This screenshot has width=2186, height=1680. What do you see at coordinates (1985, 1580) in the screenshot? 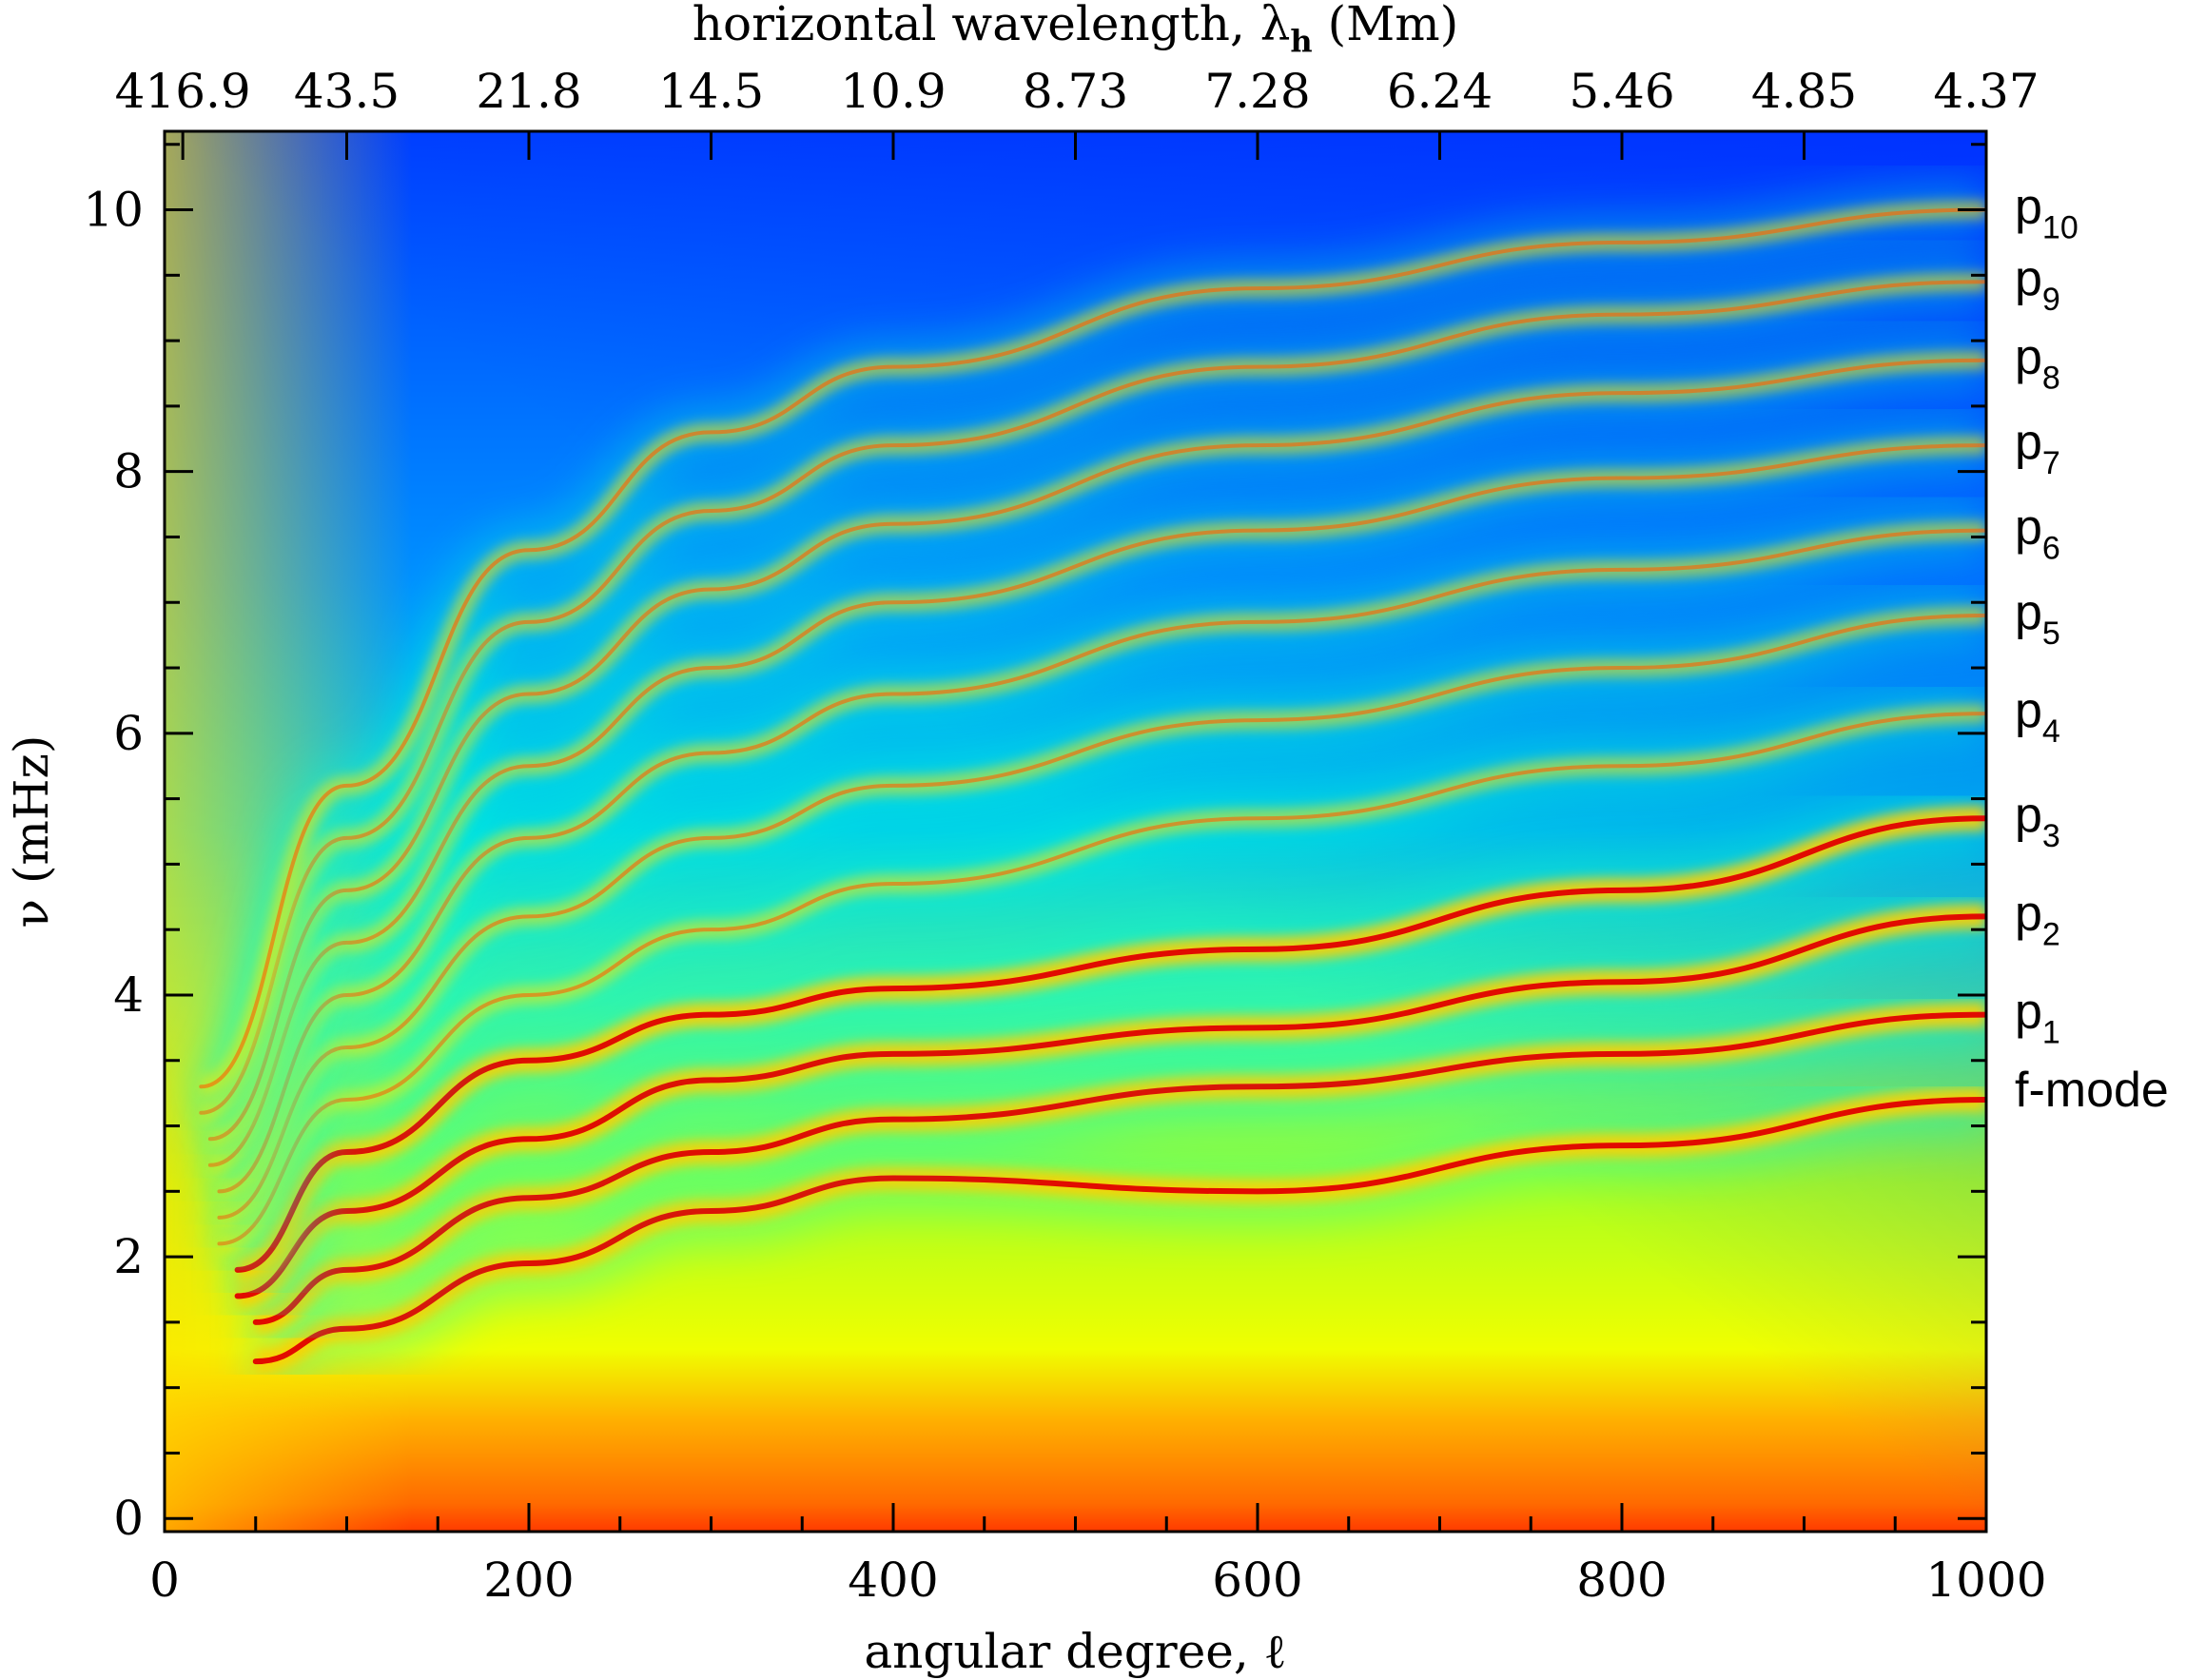
I see `x-tick-label: 1000` at bounding box center [1985, 1580].